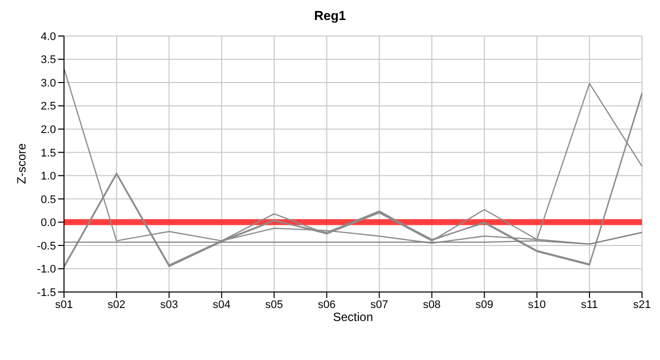 This screenshot has height=360, width=660. Describe the element at coordinates (48, 83) in the screenshot. I see `y-tick-label: 3.0` at that location.